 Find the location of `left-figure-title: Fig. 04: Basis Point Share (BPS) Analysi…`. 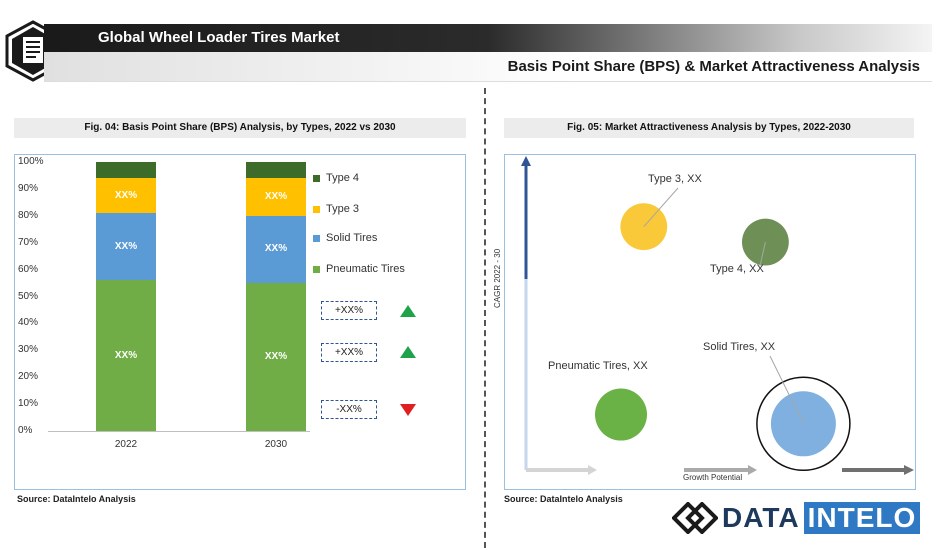

left-figure-title: Fig. 04: Basis Point Share (BPS) Analysi… is located at coordinates (240, 128).